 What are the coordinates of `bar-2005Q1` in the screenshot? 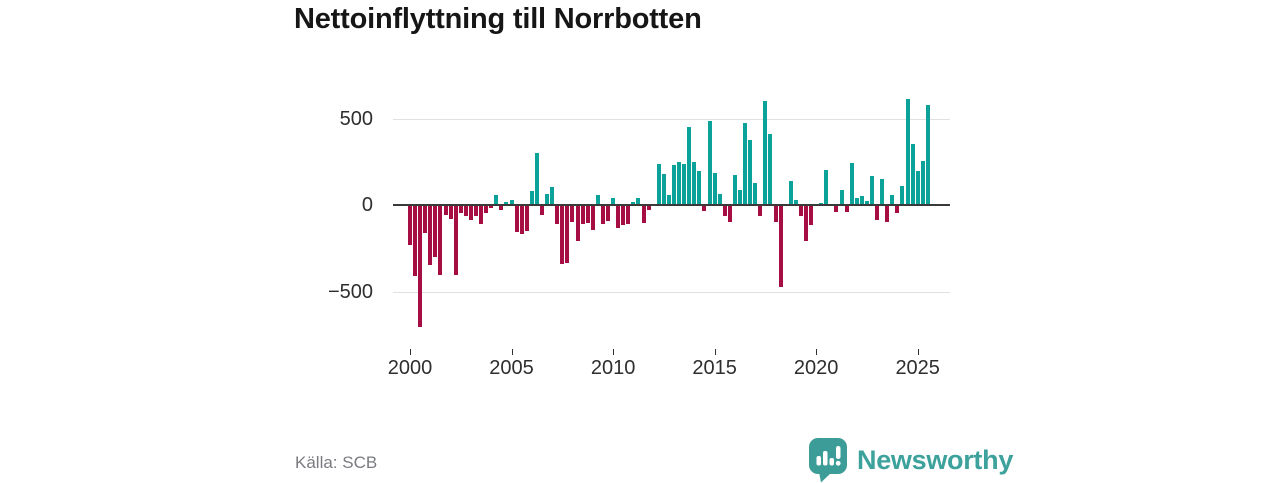 It's located at (511, 202).